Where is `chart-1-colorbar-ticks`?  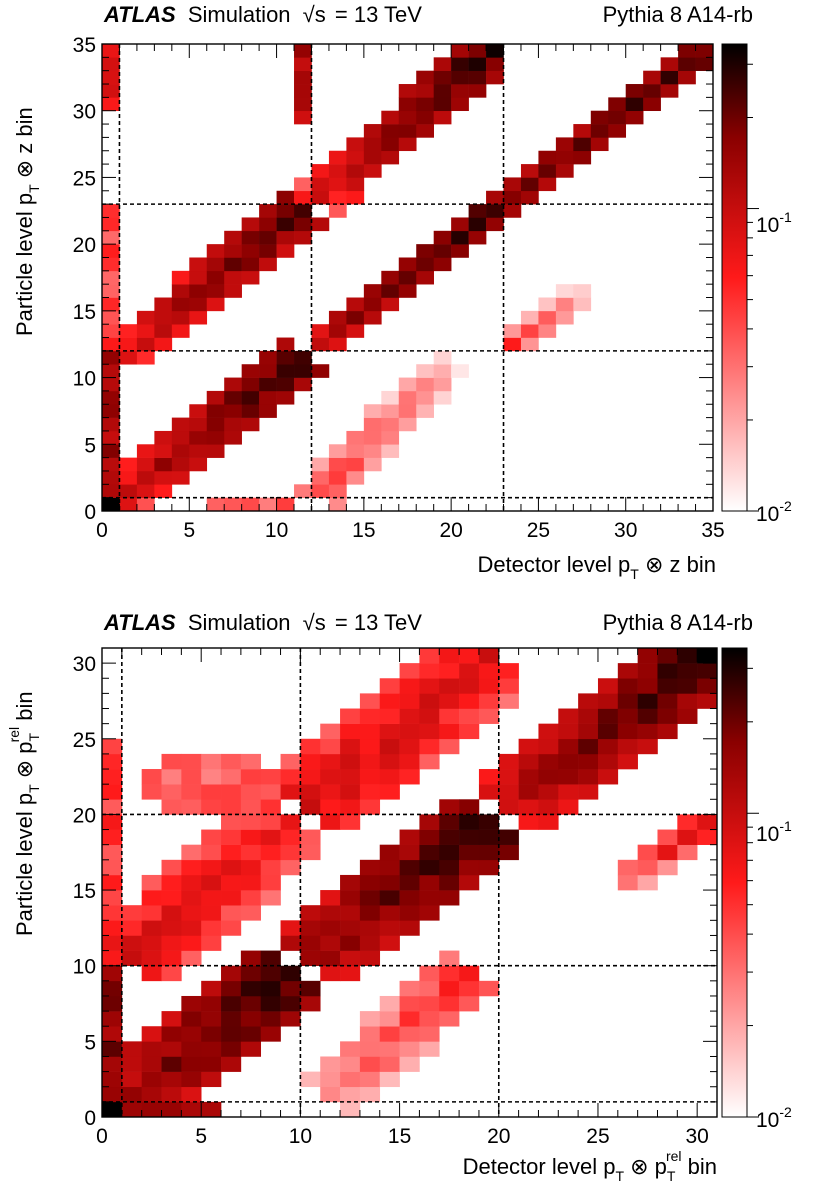
chart-1-colorbar-ticks is located at coordinates (753, 287).